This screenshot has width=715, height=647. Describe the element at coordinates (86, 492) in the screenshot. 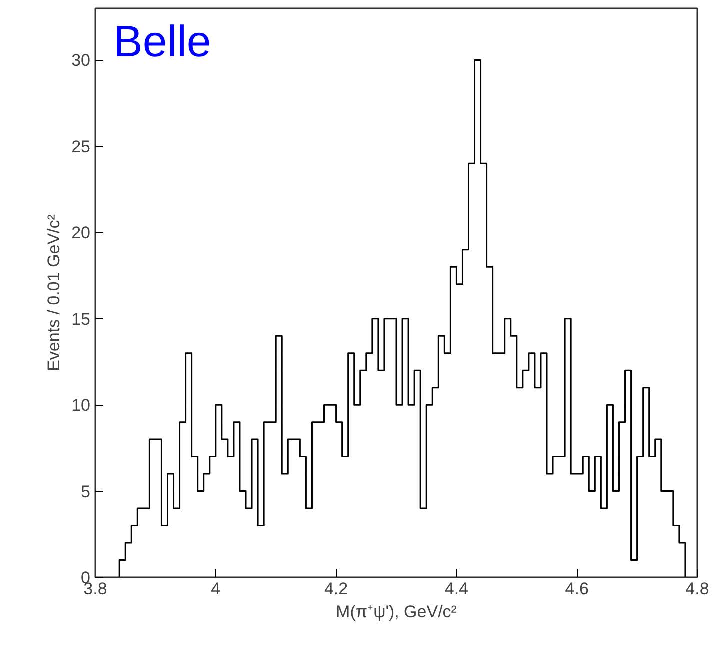

I see `y-tick-label: 5` at that location.